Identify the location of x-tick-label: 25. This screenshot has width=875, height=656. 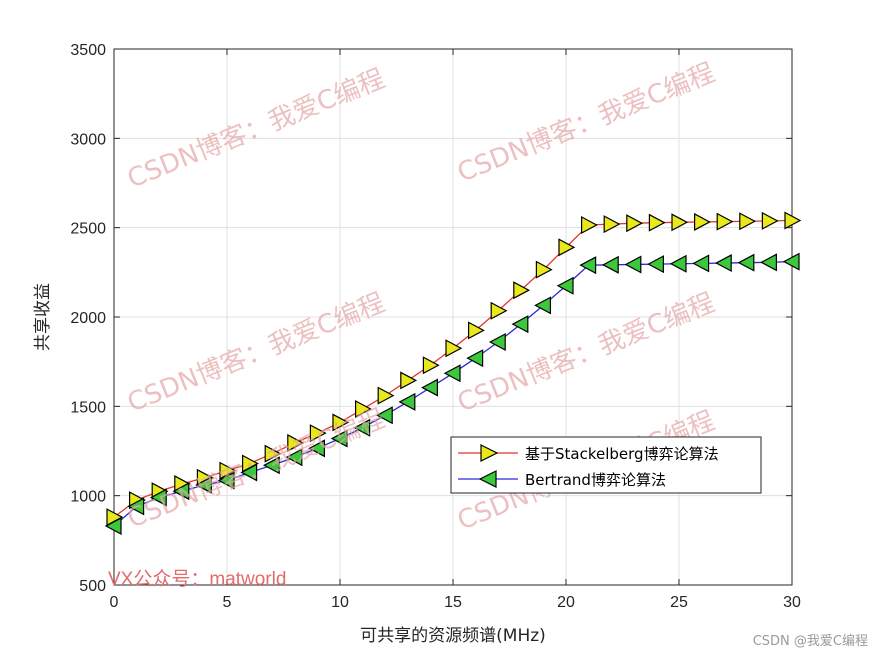
(679, 602).